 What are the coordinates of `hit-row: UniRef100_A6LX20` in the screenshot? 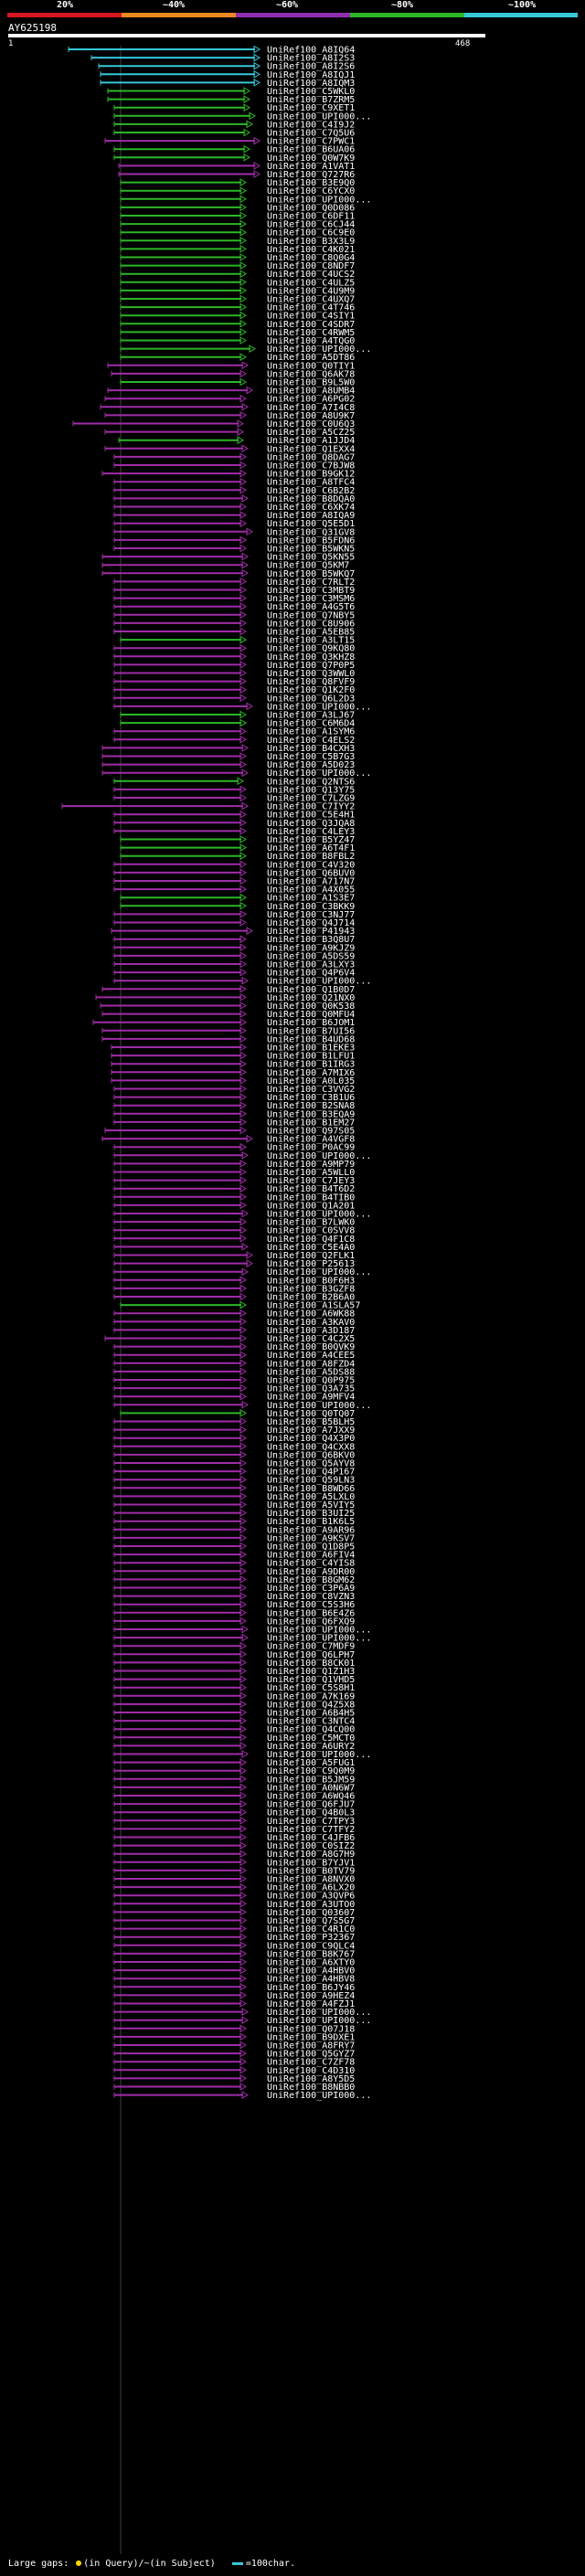 It's located at (234, 1888).